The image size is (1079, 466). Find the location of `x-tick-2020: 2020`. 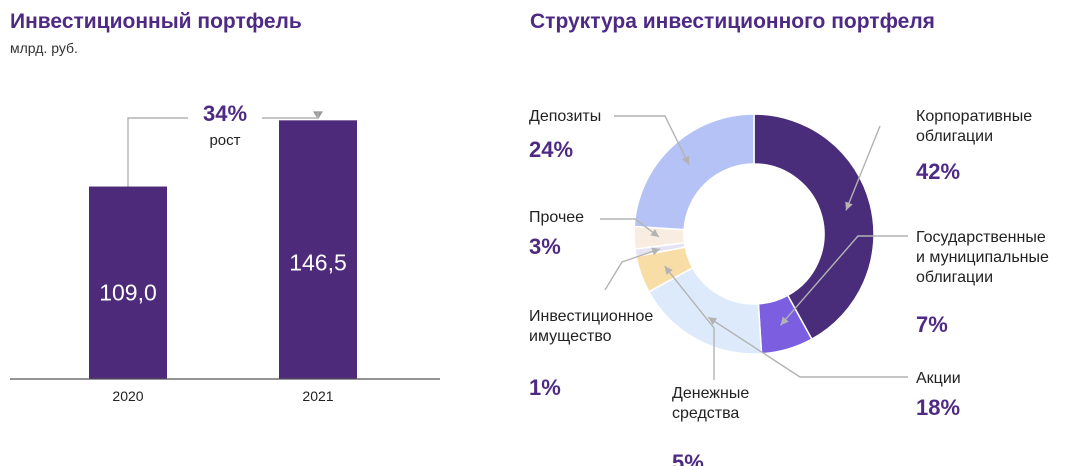

x-tick-2020: 2020 is located at coordinates (127, 396).